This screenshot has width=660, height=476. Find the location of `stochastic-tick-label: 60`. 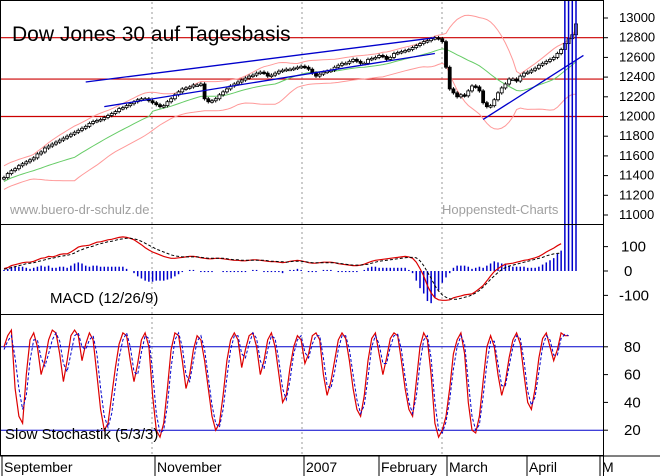

stochastic-tick-label: 60 is located at coordinates (632, 375).